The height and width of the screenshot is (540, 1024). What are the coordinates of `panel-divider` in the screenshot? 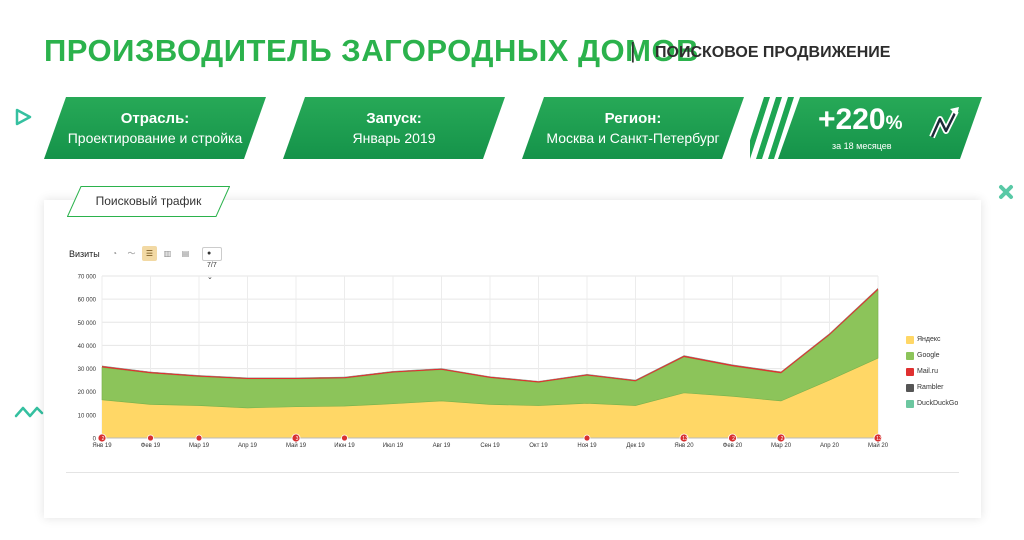 It's located at (512, 472).